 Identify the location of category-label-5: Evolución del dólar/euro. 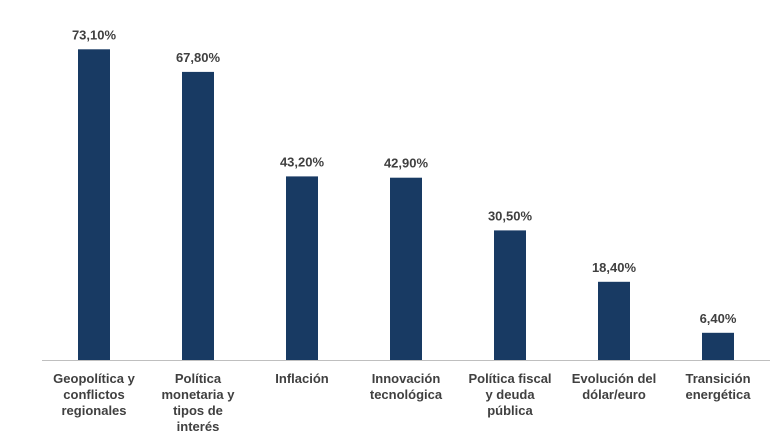
(614, 386).